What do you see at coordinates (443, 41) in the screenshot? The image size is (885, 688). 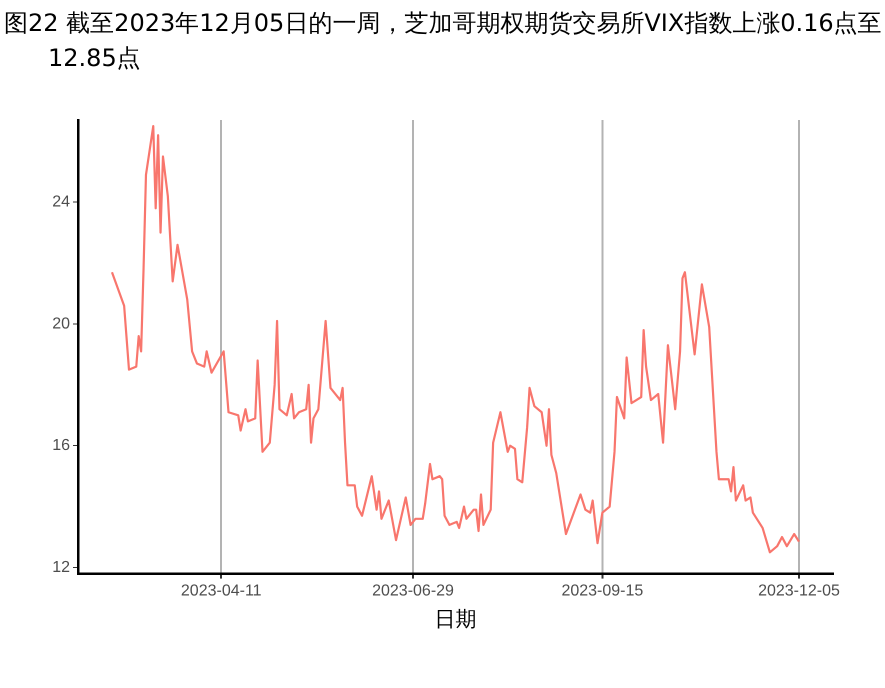 I see `chart-title: 图22 截至2023年12月05日的一周，芝加哥期权期货交易所VIX指数上涨0.16点至12.85点` at bounding box center [443, 41].